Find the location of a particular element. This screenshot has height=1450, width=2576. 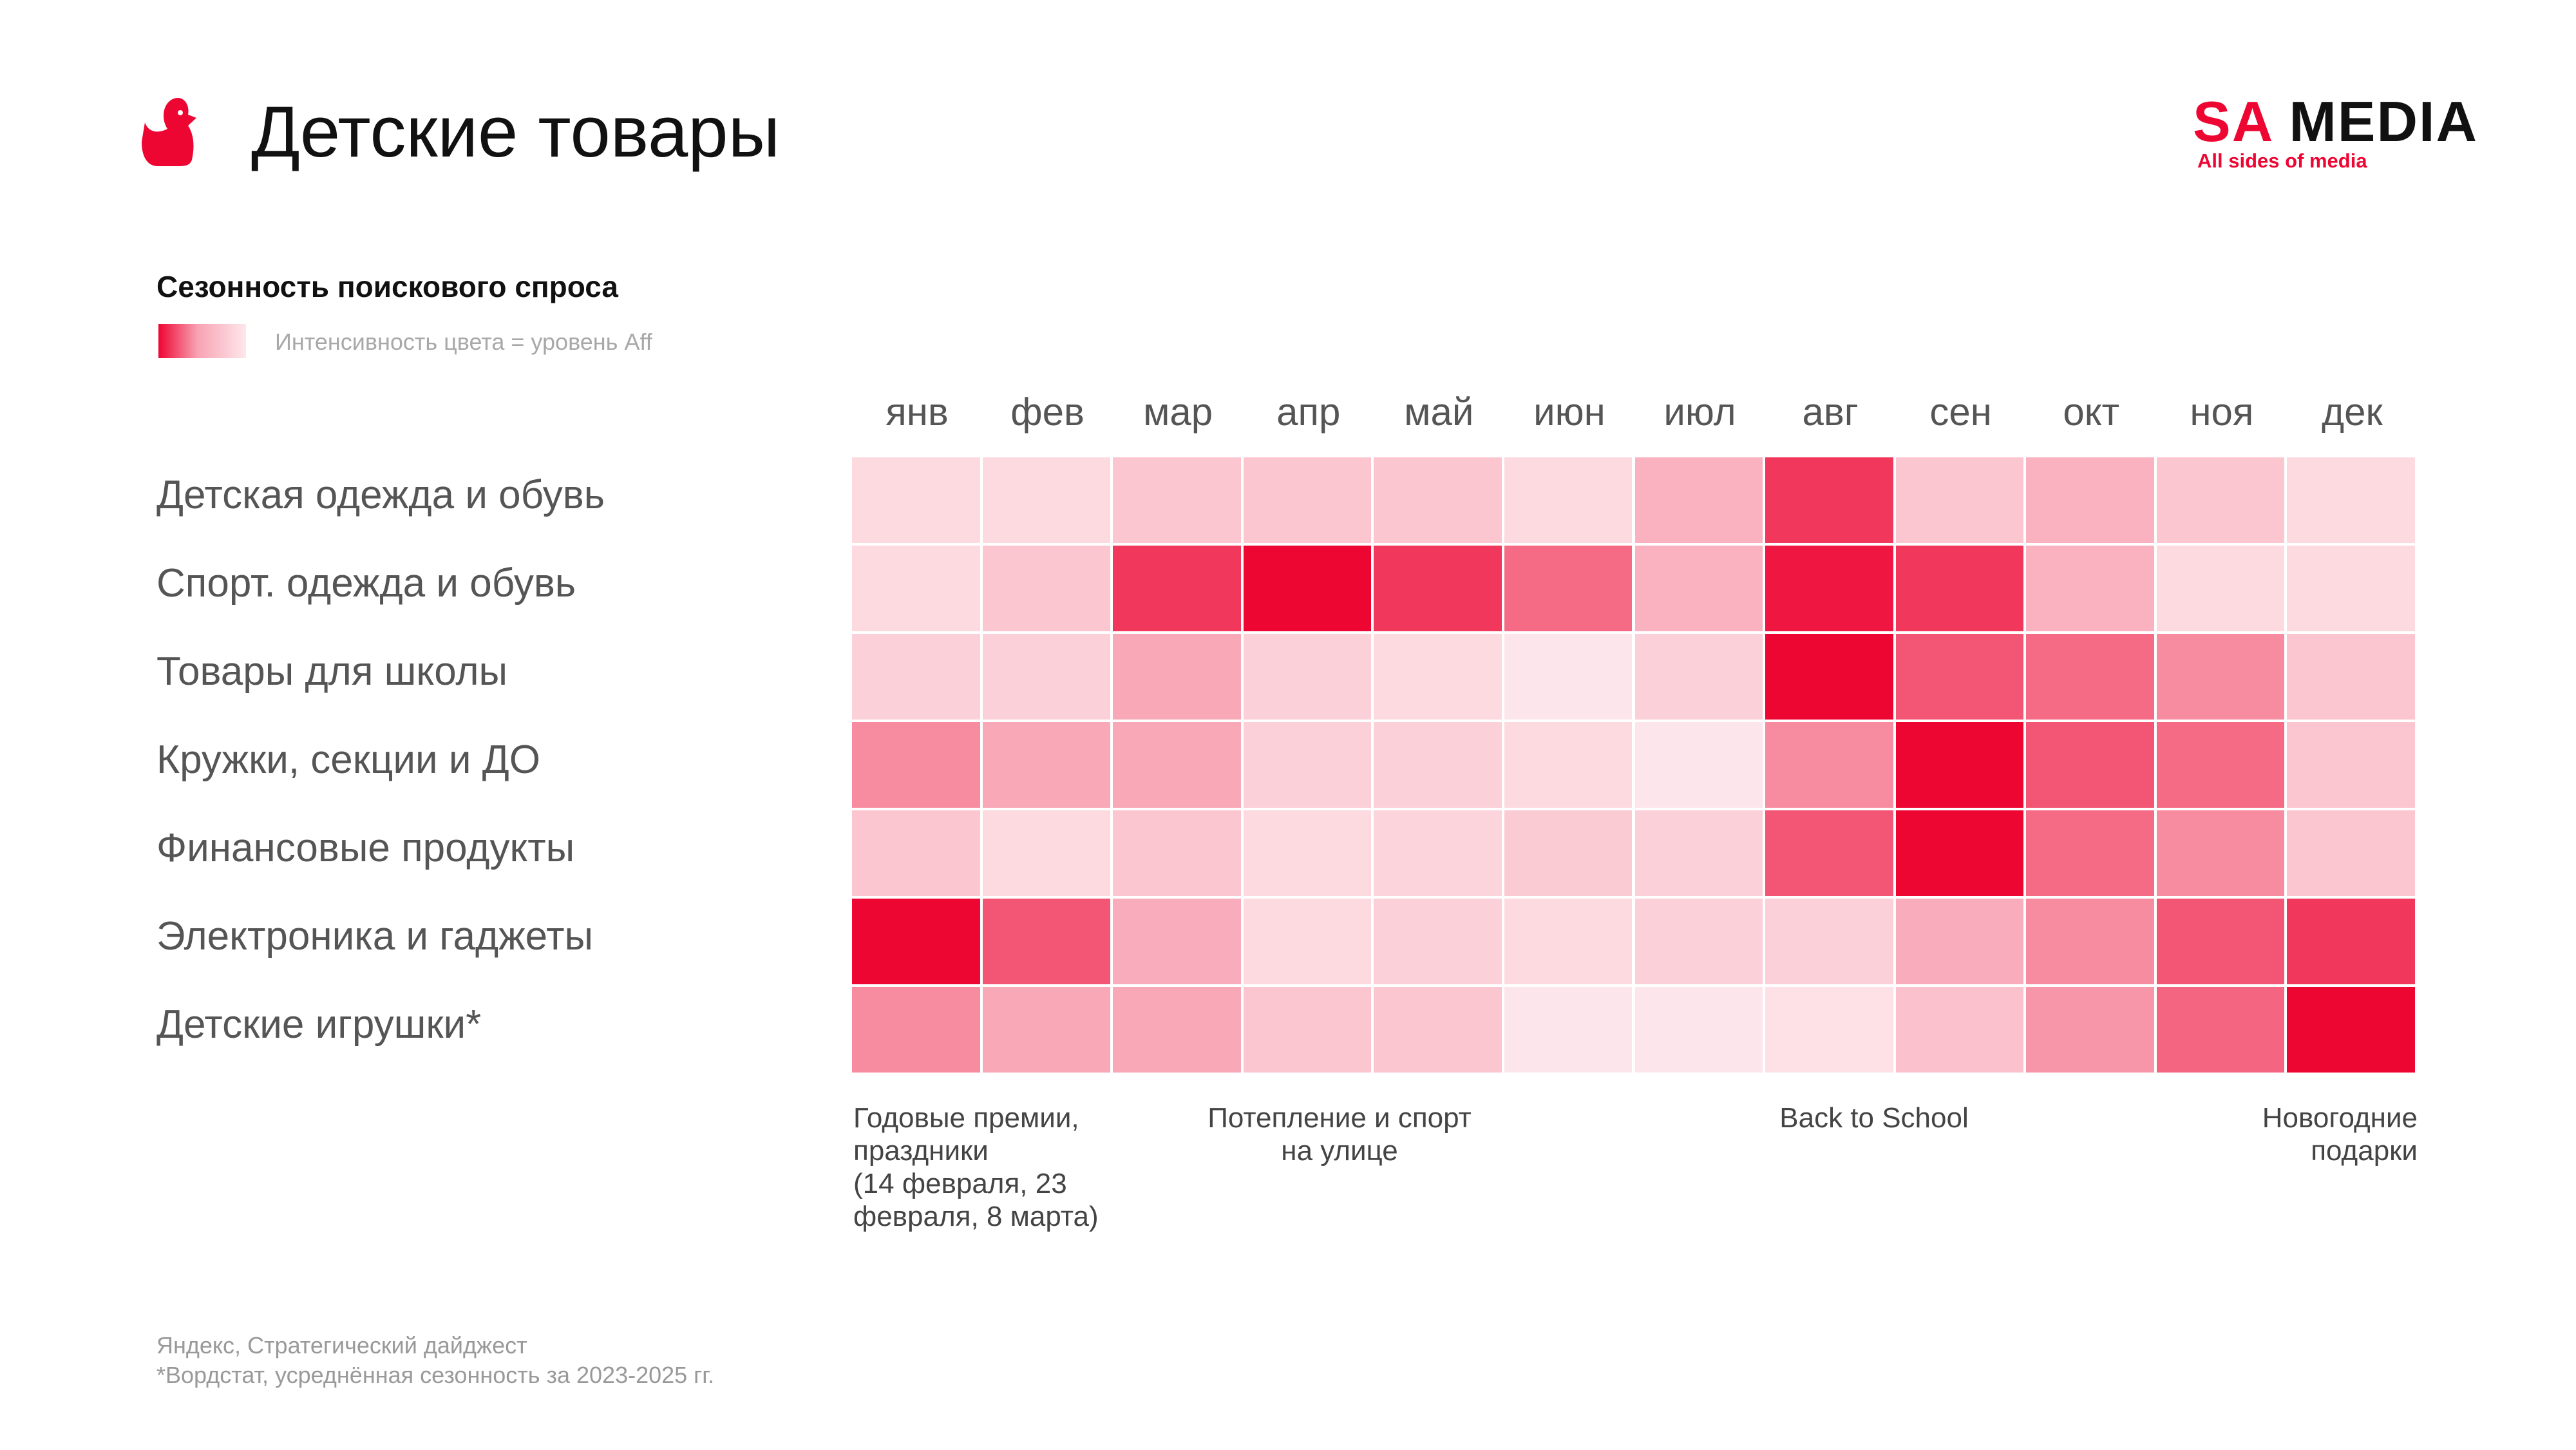

month-label: авг is located at coordinates (1830, 412).